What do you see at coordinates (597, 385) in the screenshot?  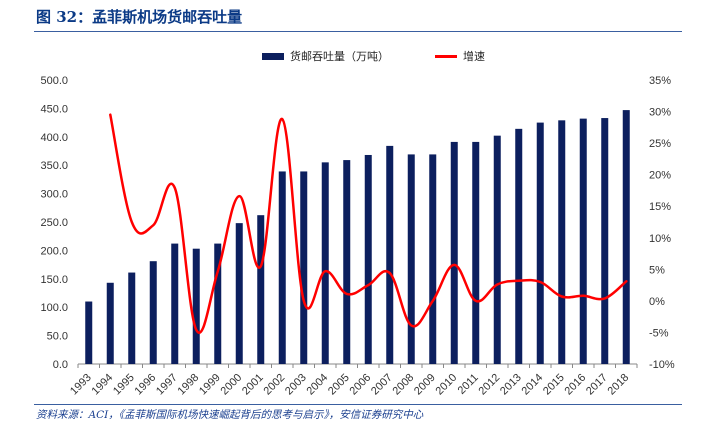 I see `x-tick-label: 2017` at bounding box center [597, 385].